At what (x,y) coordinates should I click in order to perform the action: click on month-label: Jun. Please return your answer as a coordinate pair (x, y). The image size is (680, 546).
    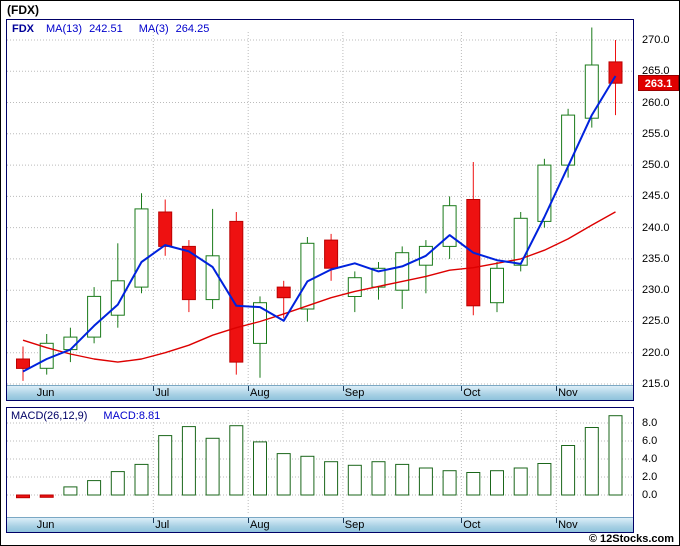
    Looking at the image, I should click on (45, 393).